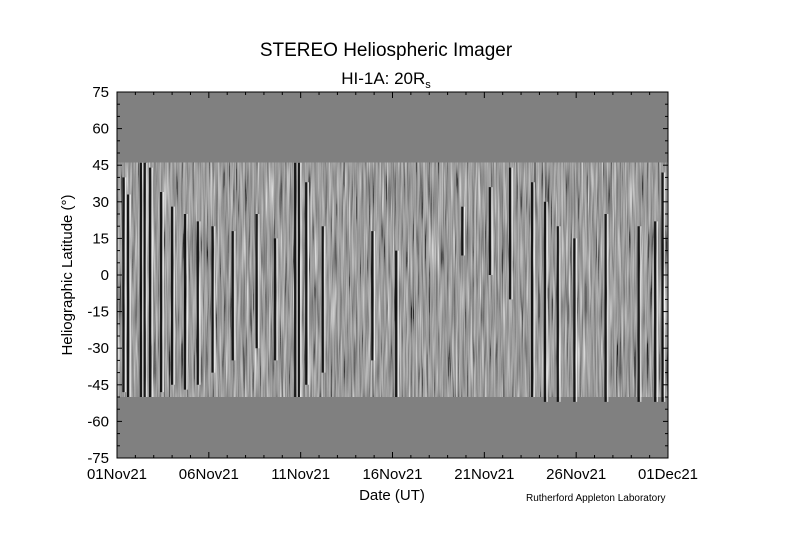 The width and height of the screenshot is (785, 538). What do you see at coordinates (100, 165) in the screenshot?
I see `y-tick-label-2: 45` at bounding box center [100, 165].